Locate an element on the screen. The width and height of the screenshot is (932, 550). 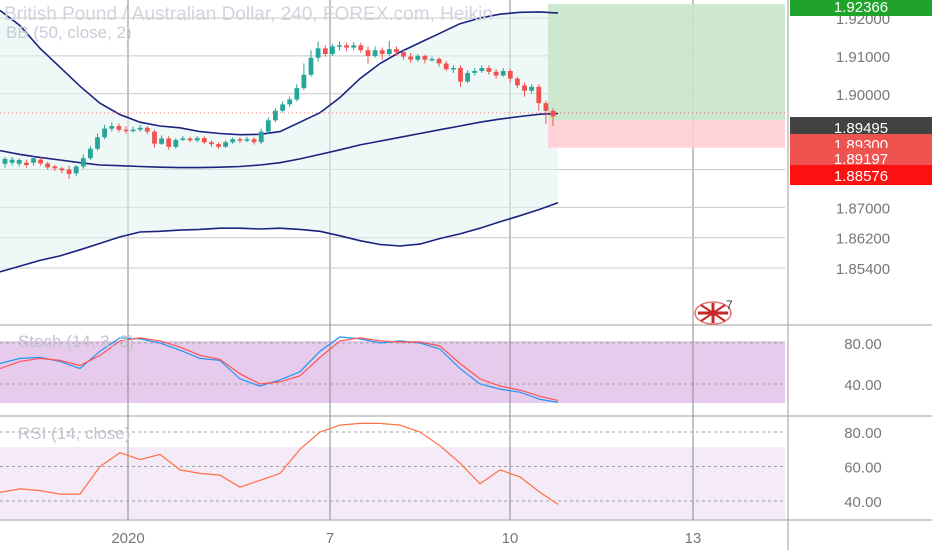
badge-stop-bg is located at coordinates (861, 175).